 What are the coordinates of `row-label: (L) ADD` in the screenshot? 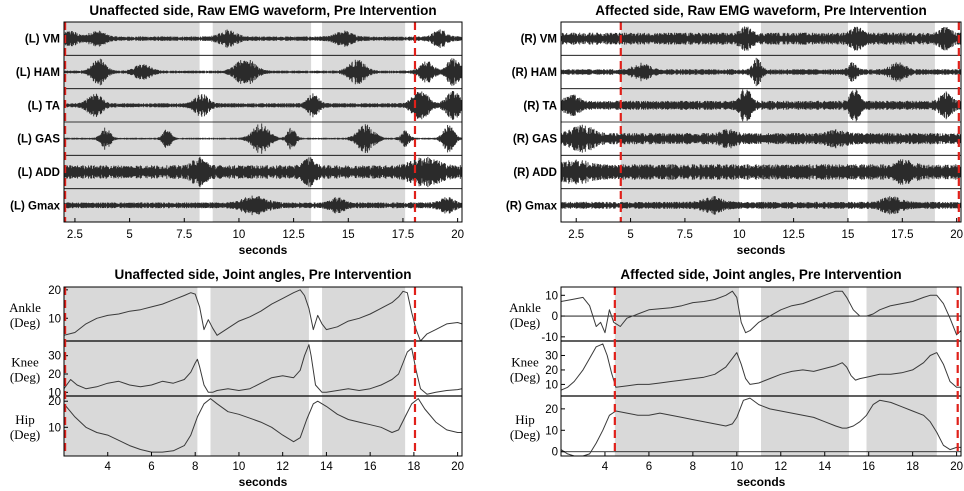 It's located at (39, 173).